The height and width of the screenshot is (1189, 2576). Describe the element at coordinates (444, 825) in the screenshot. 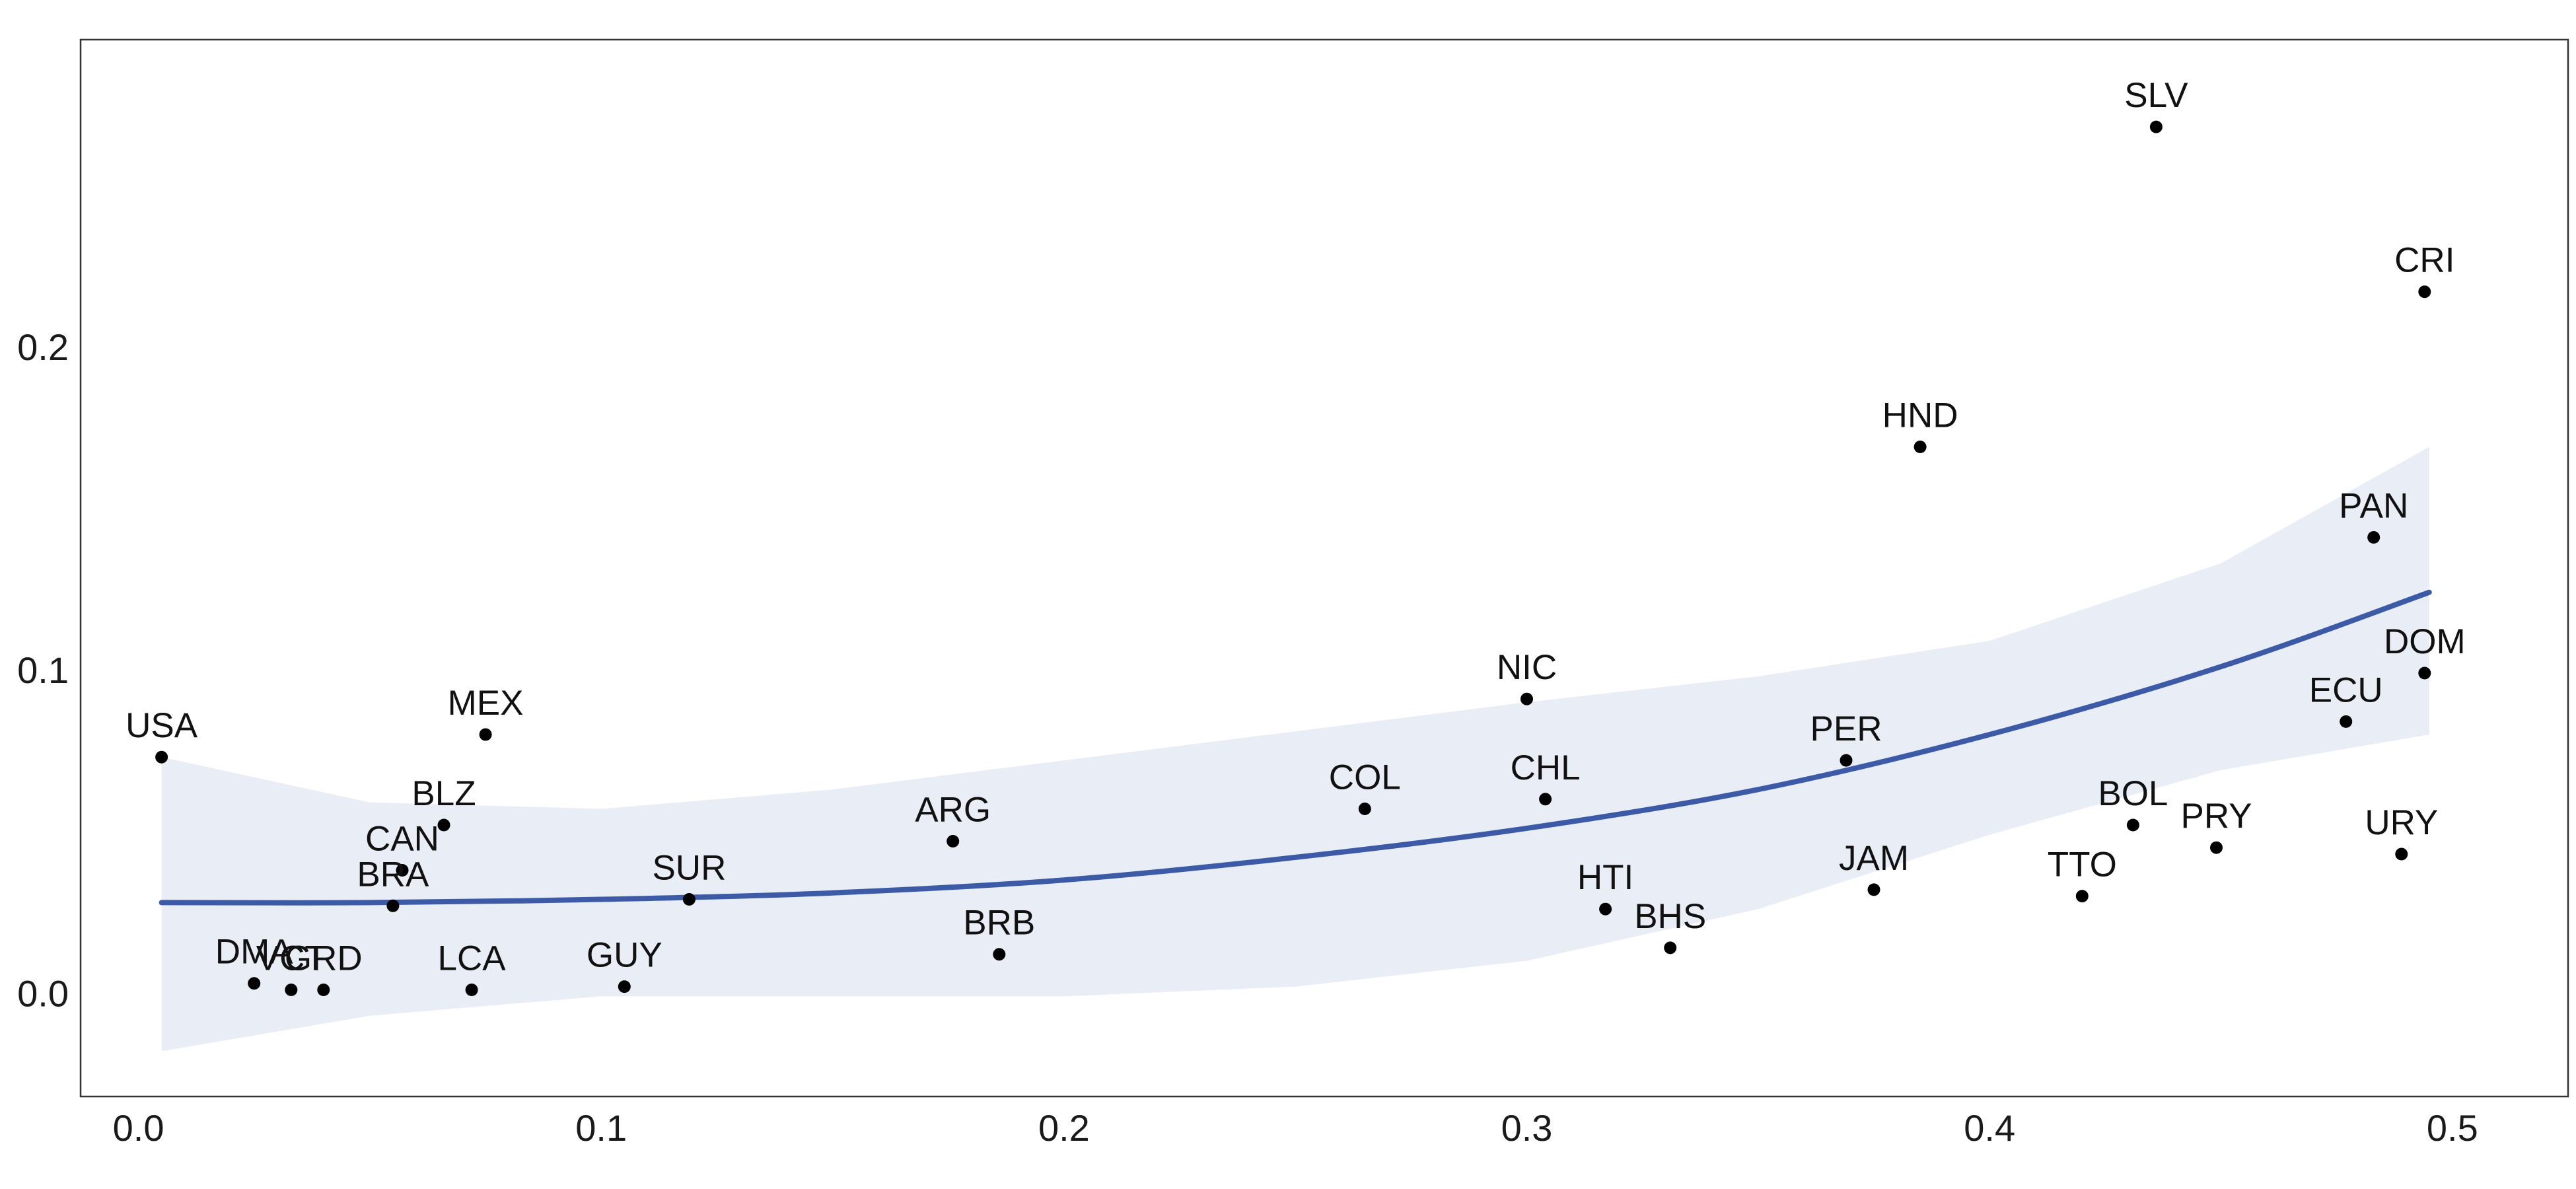

I see `data-point-blz` at that location.